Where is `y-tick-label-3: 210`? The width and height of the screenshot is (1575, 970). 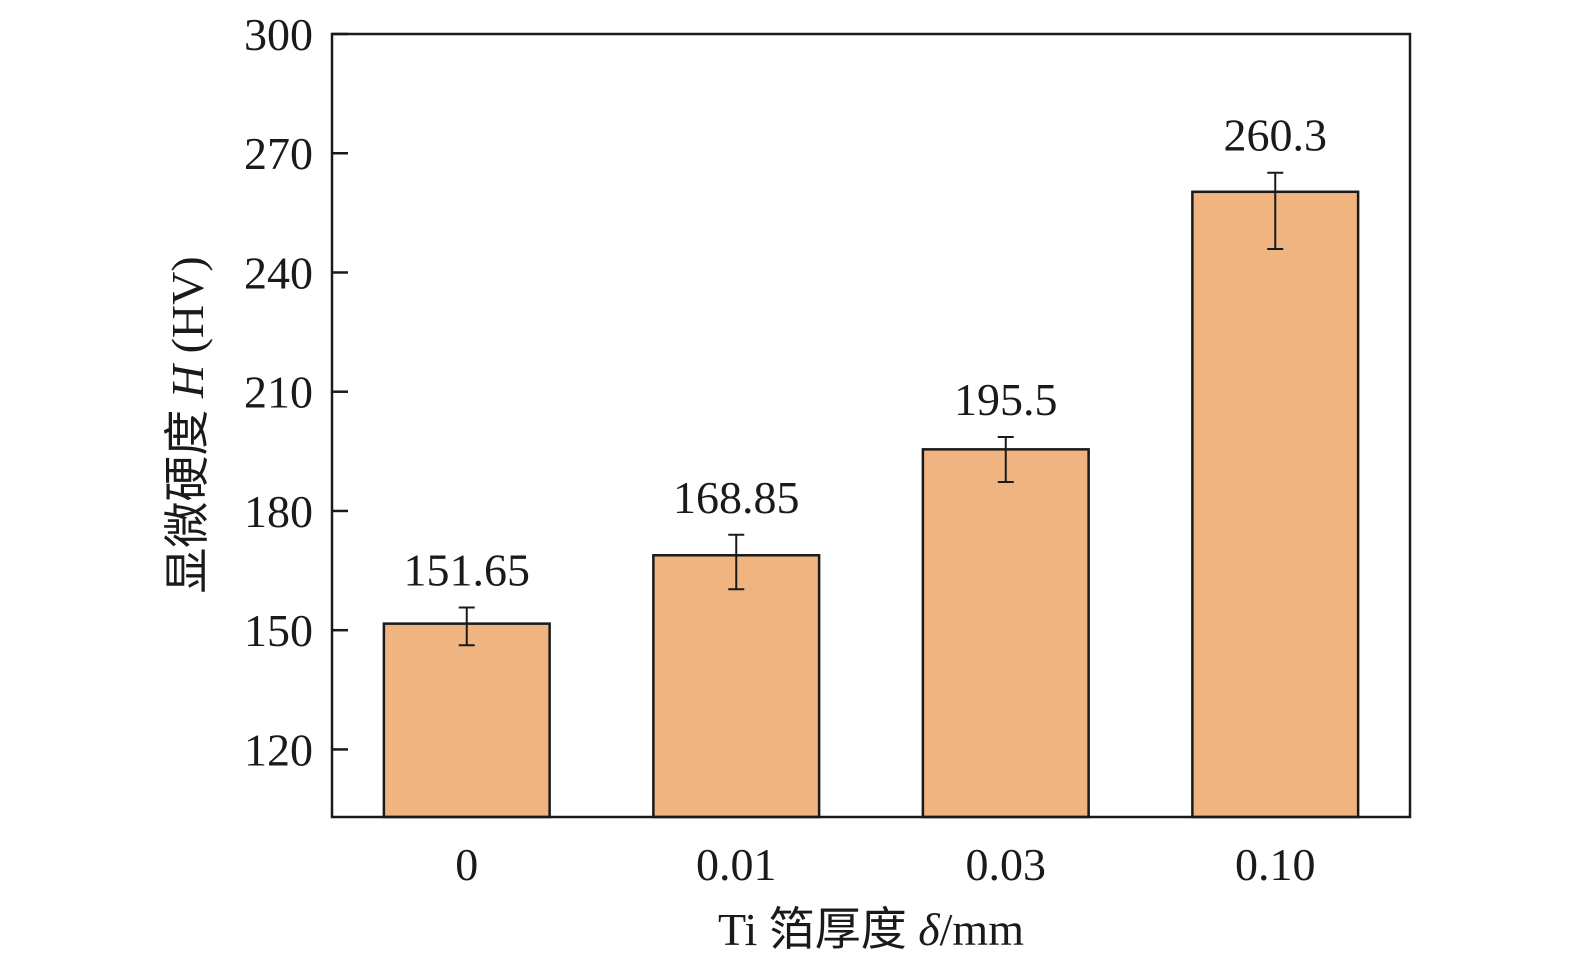 y-tick-label-3: 210 is located at coordinates (278, 392).